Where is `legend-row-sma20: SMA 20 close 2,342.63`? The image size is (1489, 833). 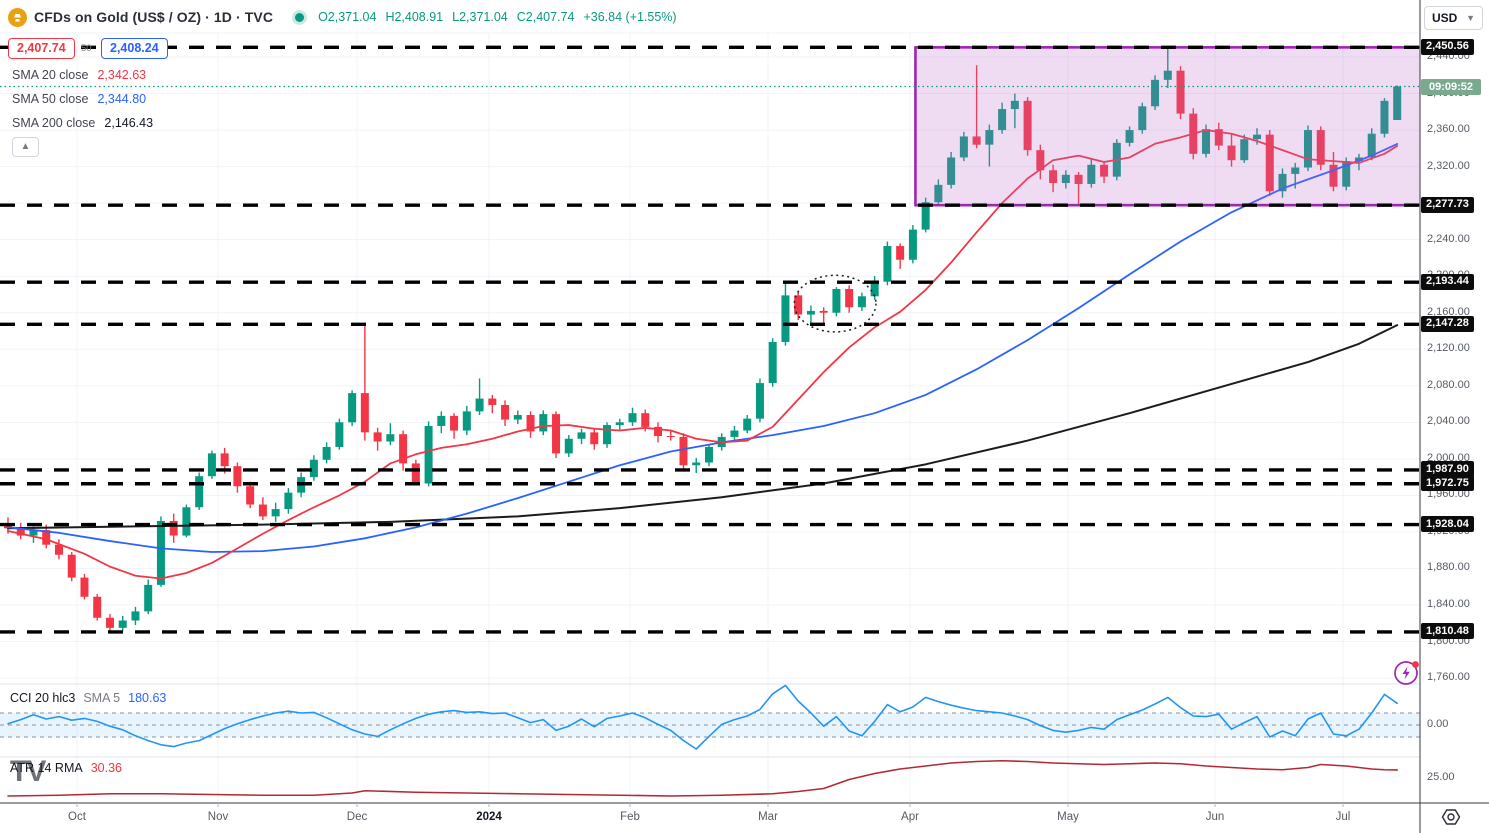 legend-row-sma20: SMA 20 close 2,342.63 is located at coordinates (79, 75).